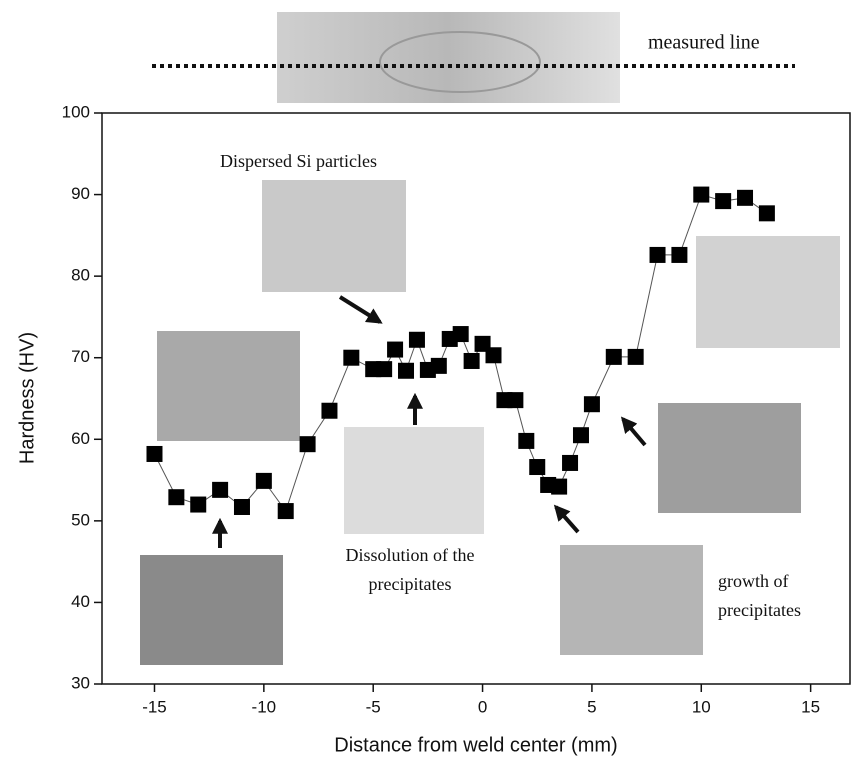 This screenshot has width=854, height=765. What do you see at coordinates (264, 706) in the screenshot?
I see `x-tick-label: -10` at bounding box center [264, 706].